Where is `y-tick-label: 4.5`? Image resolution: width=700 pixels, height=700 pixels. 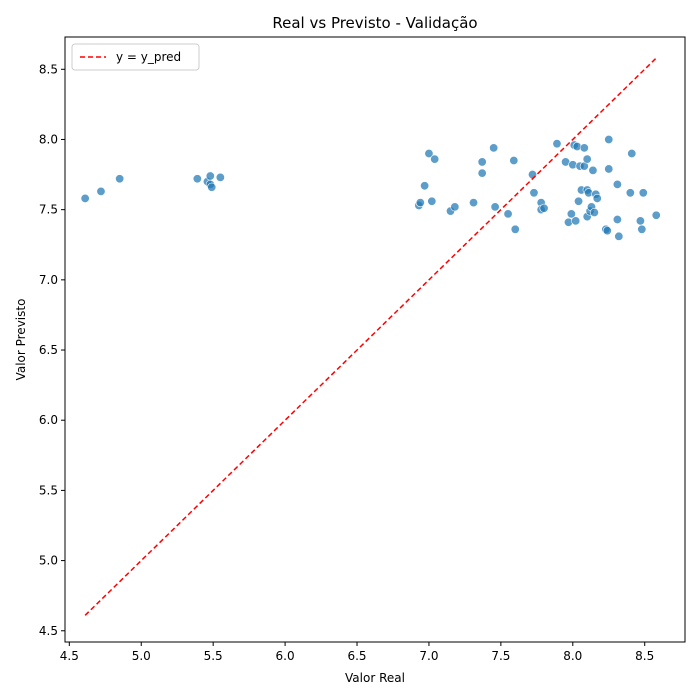
y-tick-label: 4.5 is located at coordinates (48, 631).